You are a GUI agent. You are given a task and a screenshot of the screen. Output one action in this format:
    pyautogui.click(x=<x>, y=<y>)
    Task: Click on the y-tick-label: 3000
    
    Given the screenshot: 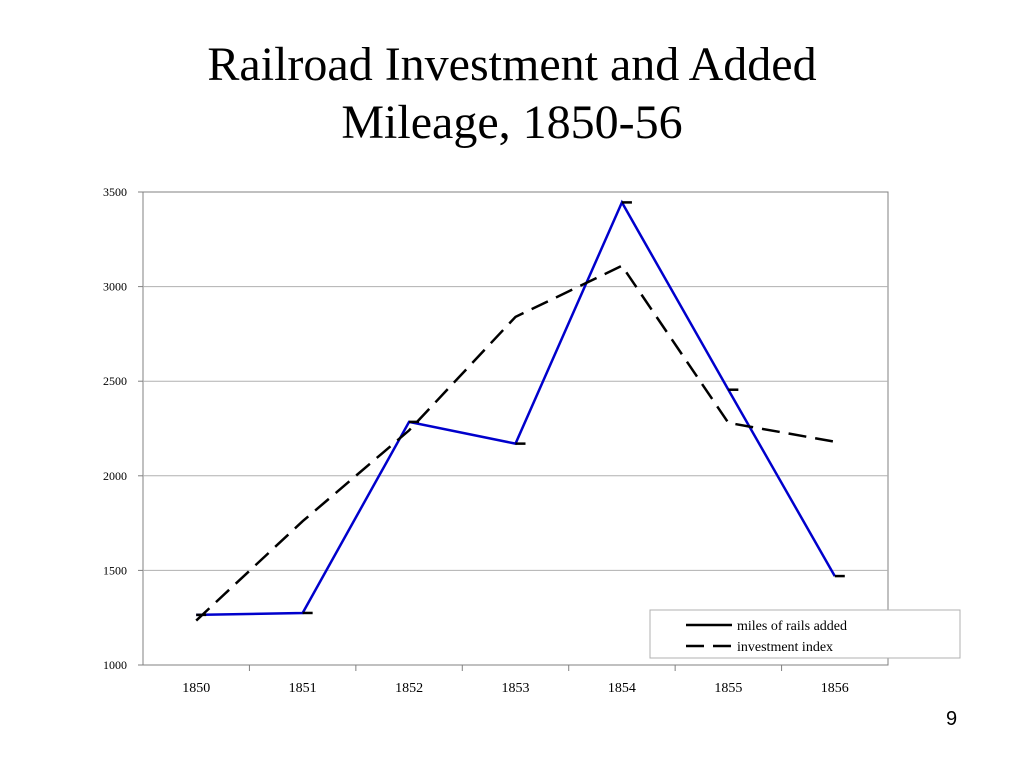 What is the action you would take?
    pyautogui.click(x=115, y=287)
    